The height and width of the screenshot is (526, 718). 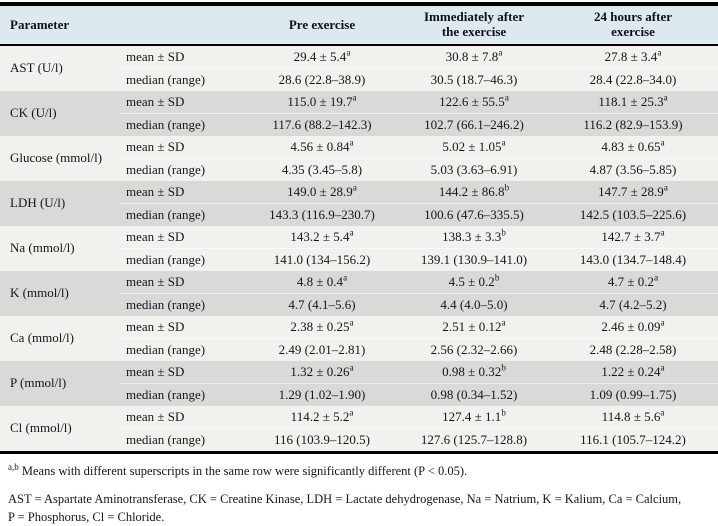 I want to click on value-cell: 118.1 ± 25.3a, so click(x=633, y=102).